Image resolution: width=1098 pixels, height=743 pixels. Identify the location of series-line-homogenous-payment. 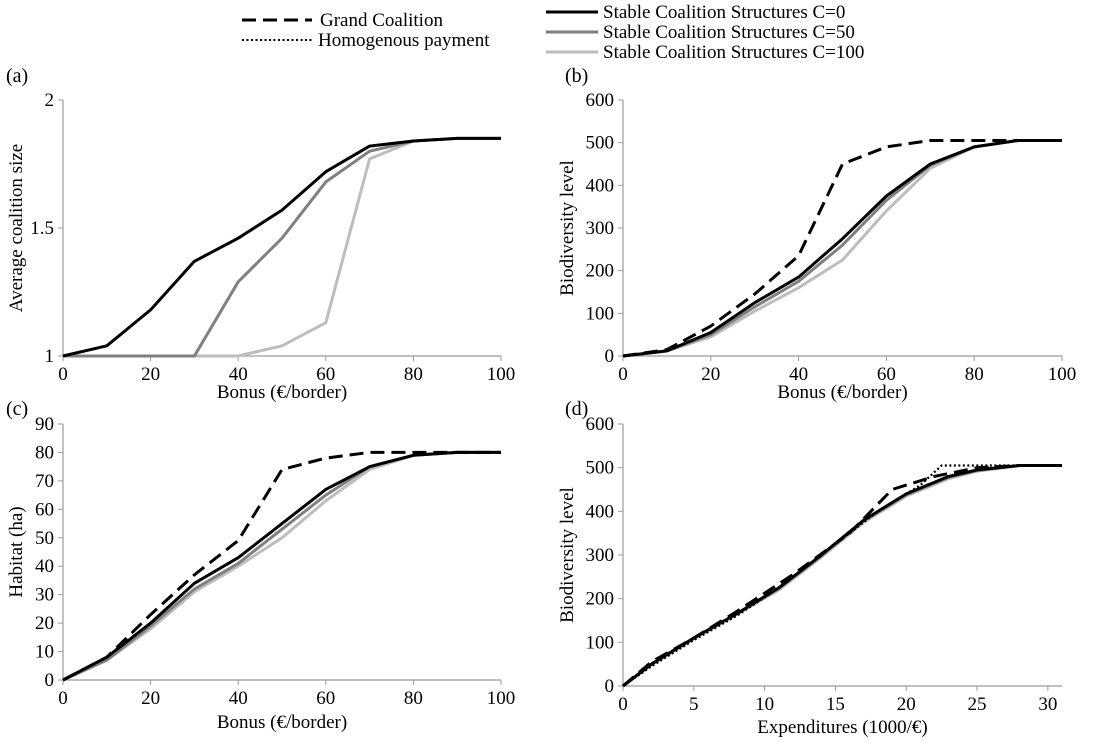
(842, 575).